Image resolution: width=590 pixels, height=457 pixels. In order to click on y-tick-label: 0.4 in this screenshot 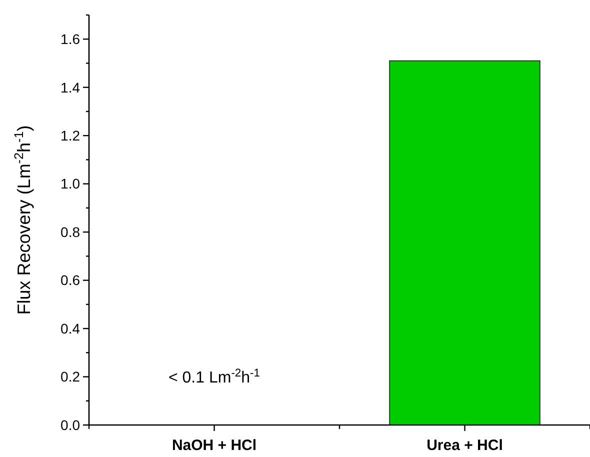, I will do `click(70, 328)`.